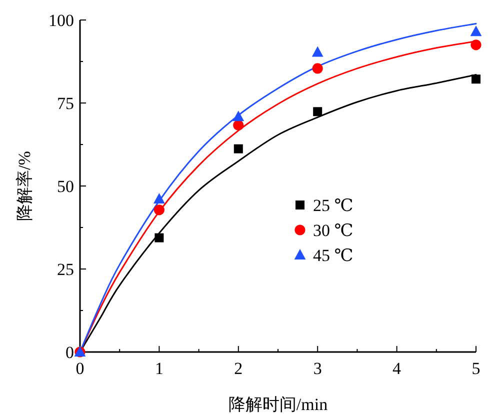 This screenshot has width=494, height=414. What do you see at coordinates (65, 103) in the screenshot?
I see `y-tick-label: 75` at bounding box center [65, 103].